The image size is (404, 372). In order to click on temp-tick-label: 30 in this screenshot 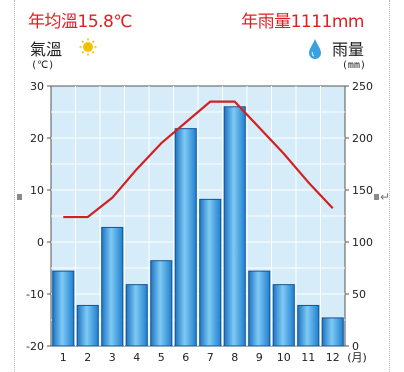, I will do `click(37, 86)`.